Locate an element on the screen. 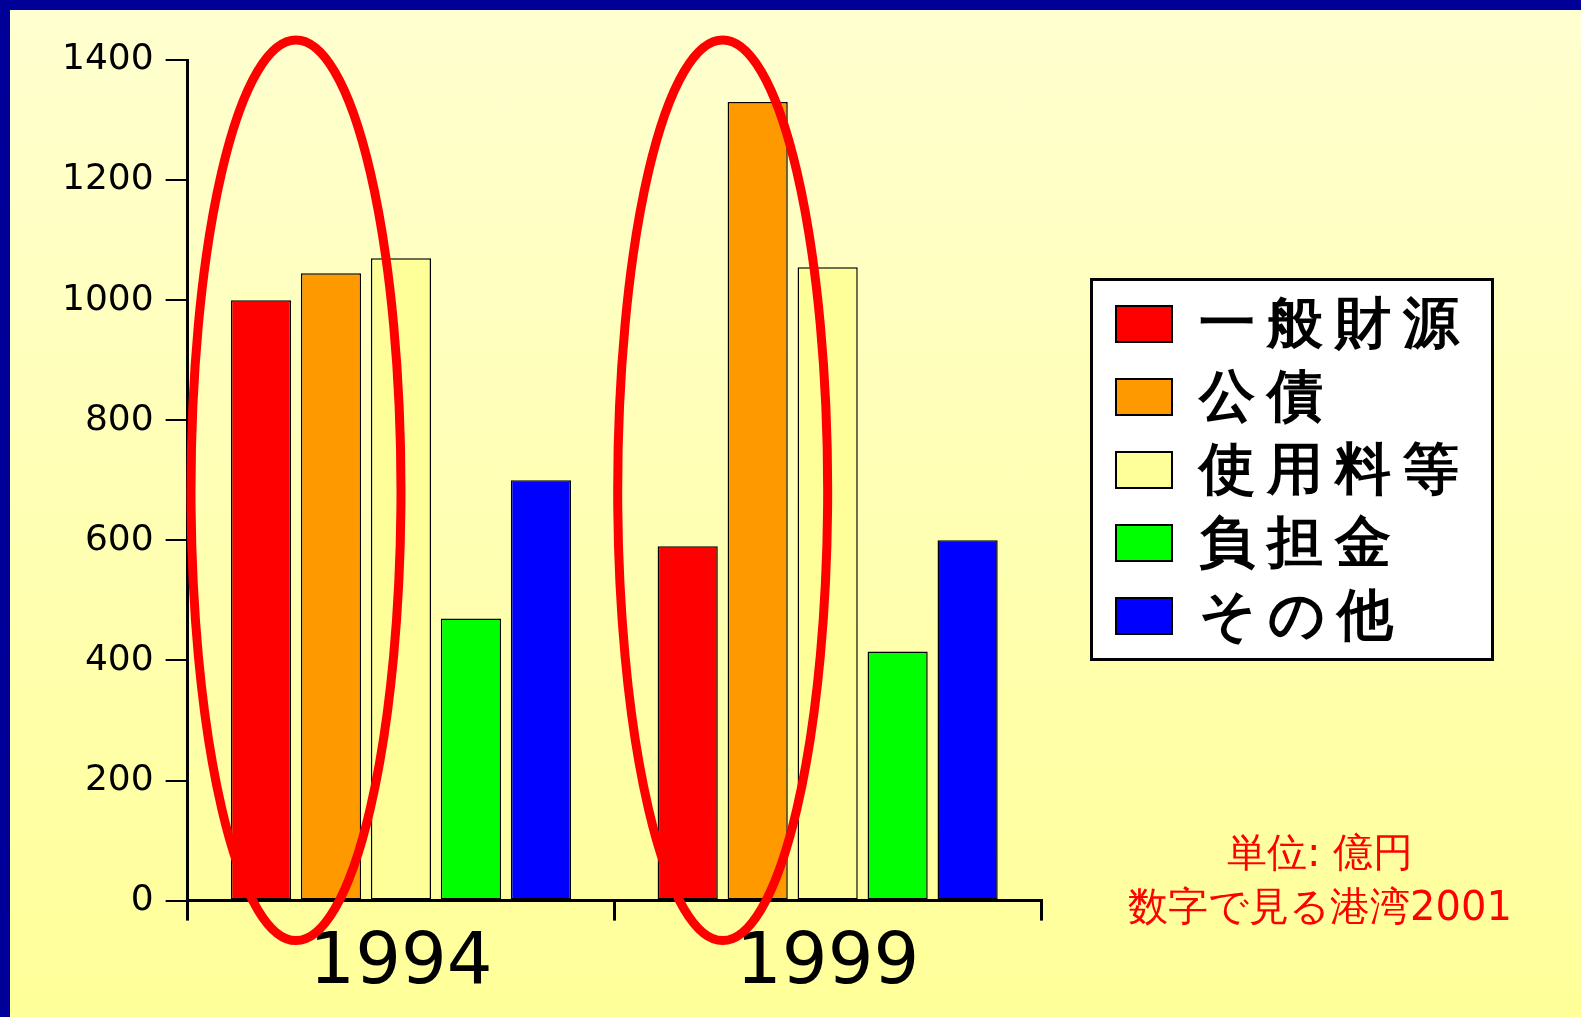 This screenshot has width=1581, height=1017. legend-label: 負担金 is located at coordinates (1301, 541).